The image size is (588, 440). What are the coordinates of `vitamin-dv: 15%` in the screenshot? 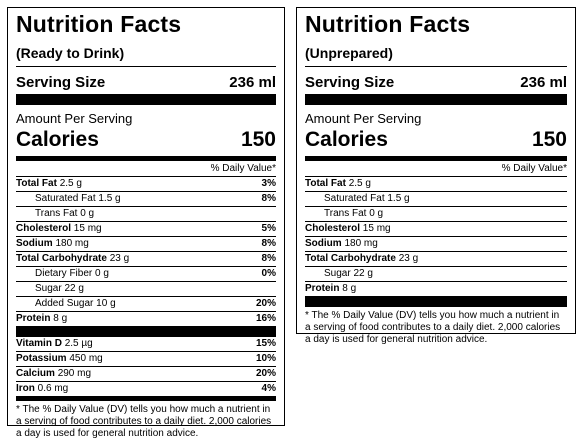 It's located at (265, 343).